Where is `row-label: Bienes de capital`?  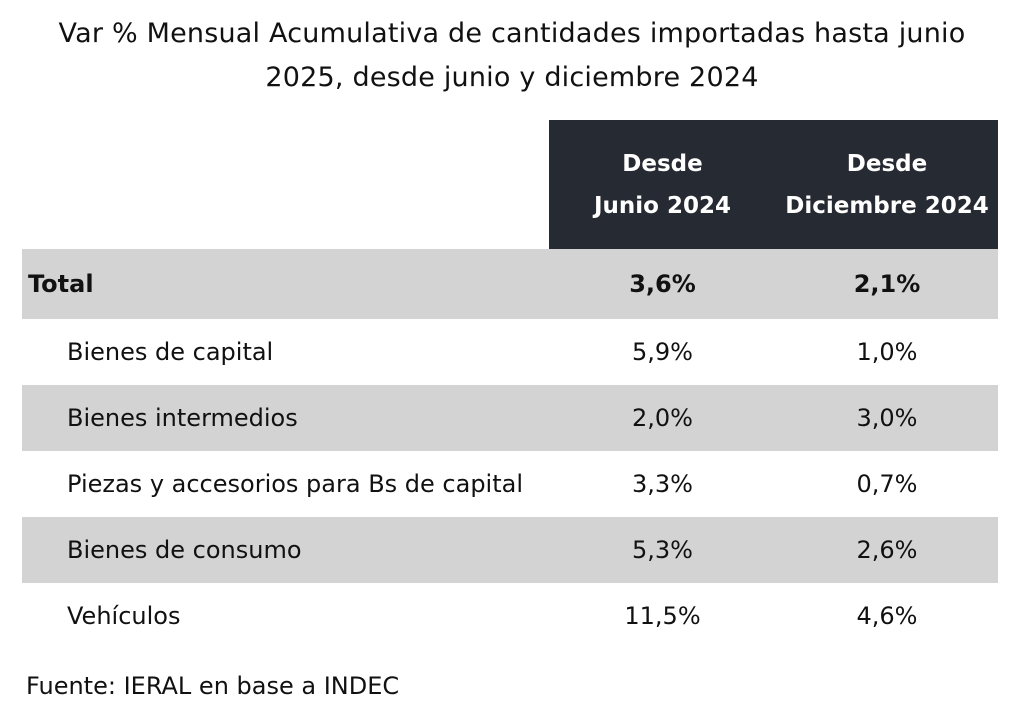 row-label: Bienes de capital is located at coordinates (170, 352).